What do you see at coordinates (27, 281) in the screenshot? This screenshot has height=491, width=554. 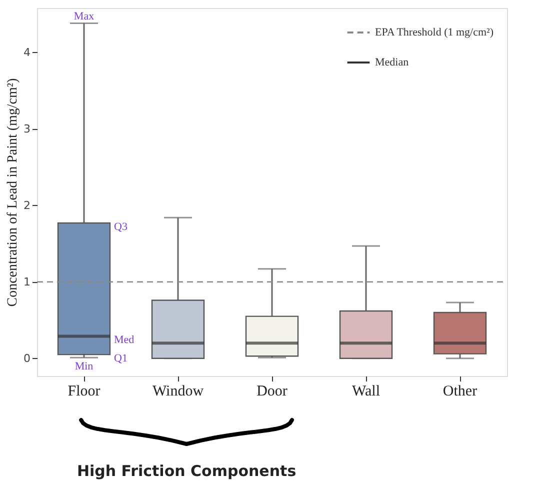 I see `y-tick-label: 1` at bounding box center [27, 281].